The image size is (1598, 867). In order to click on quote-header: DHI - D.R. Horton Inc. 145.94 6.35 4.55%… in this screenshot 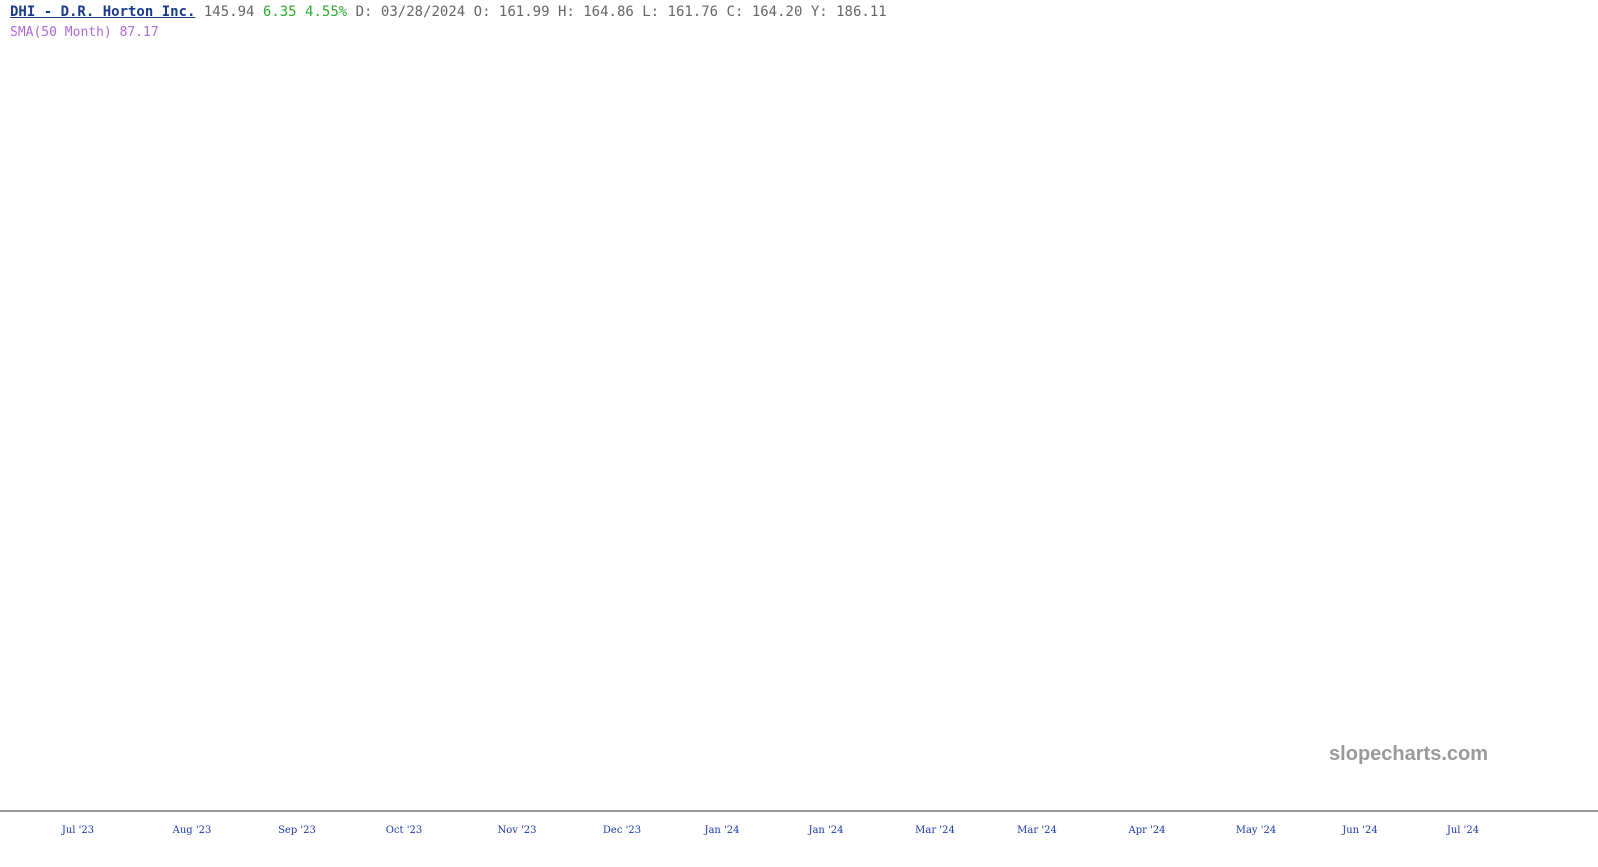, I will do `click(448, 12)`.